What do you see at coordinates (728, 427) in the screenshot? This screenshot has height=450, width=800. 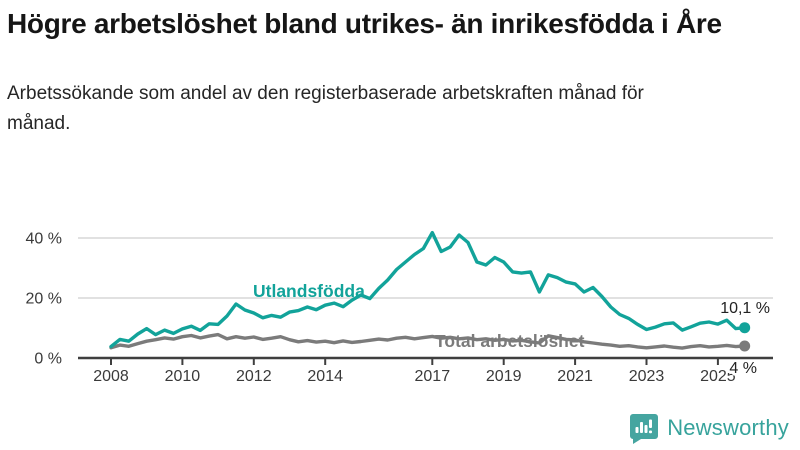 I see `newsworthy-logo-text: Newsworthy` at bounding box center [728, 427].